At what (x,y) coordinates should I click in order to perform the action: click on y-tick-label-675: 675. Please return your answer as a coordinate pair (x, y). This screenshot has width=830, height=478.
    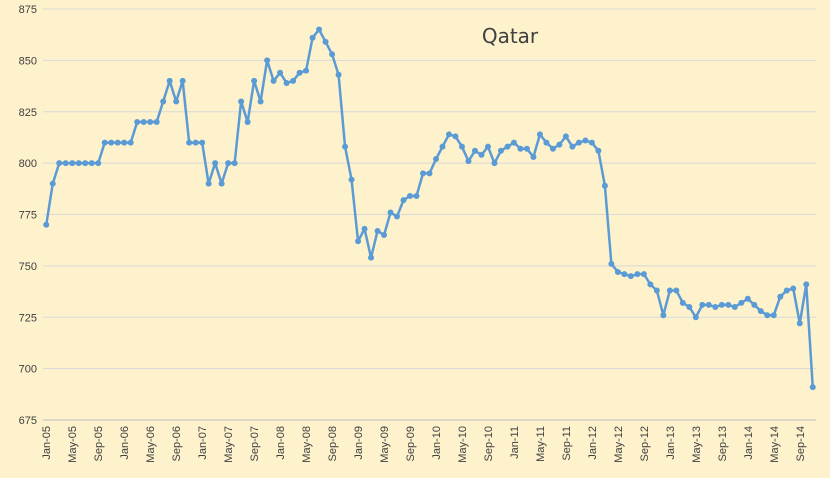
    Looking at the image, I should click on (28, 421).